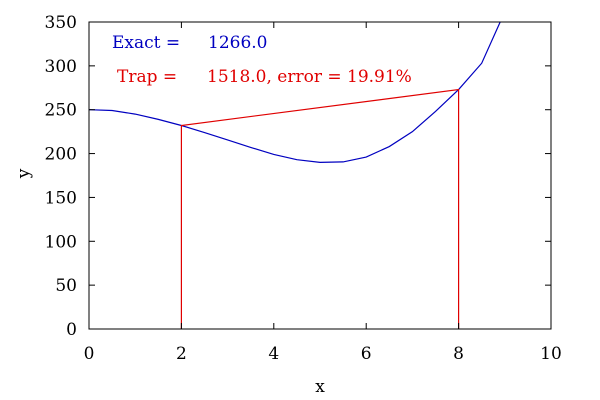 Image resolution: width=600 pixels, height=400 pixels. What do you see at coordinates (71, 330) in the screenshot?
I see `y-tick-label: 0` at bounding box center [71, 330].